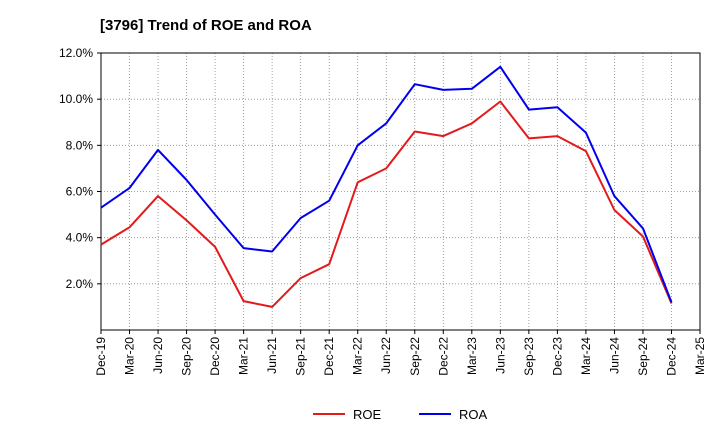 This screenshot has height=440, width=720. I want to click on x-tick-label: Mar-23, so click(472, 356).